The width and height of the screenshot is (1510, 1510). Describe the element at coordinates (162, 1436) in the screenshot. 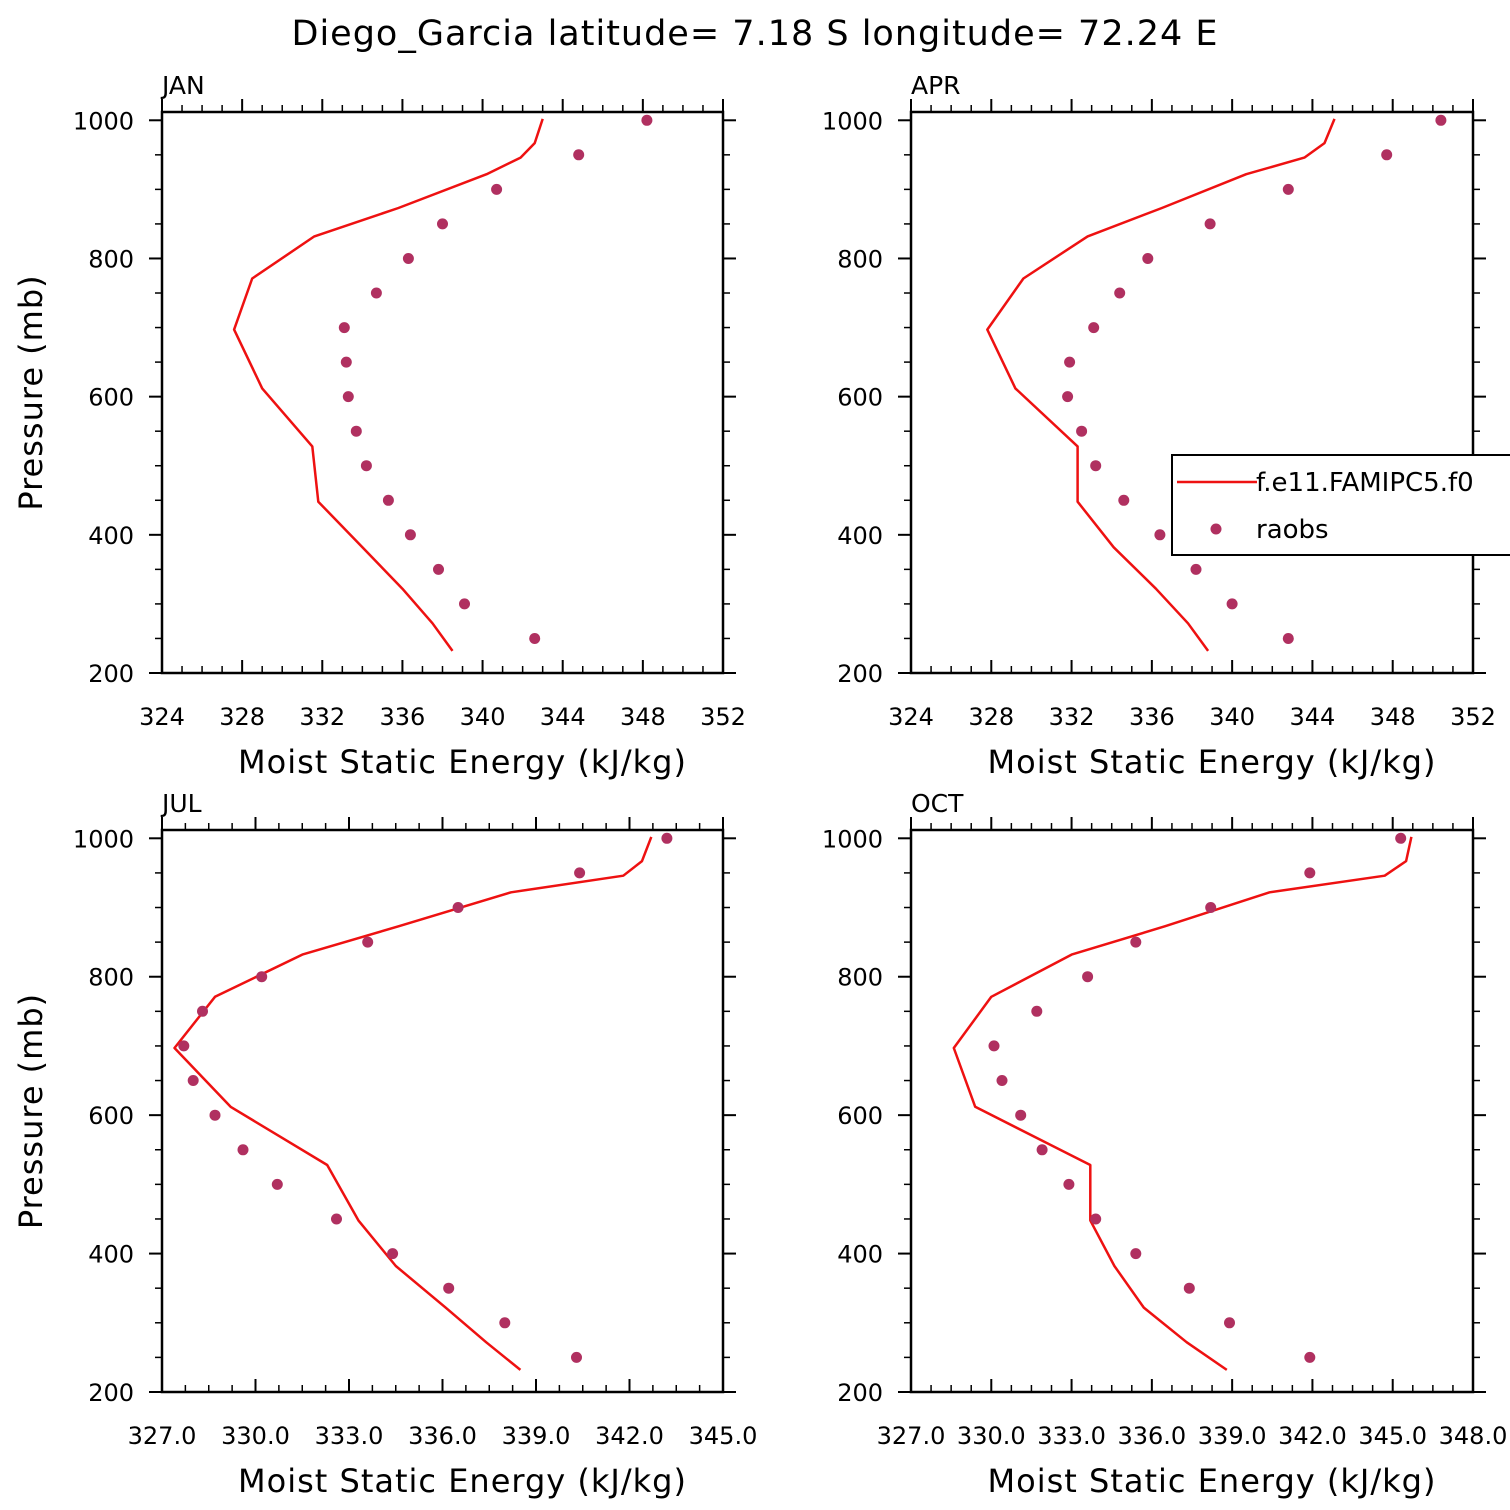

I see `x-tick-label: 327.0` at that location.